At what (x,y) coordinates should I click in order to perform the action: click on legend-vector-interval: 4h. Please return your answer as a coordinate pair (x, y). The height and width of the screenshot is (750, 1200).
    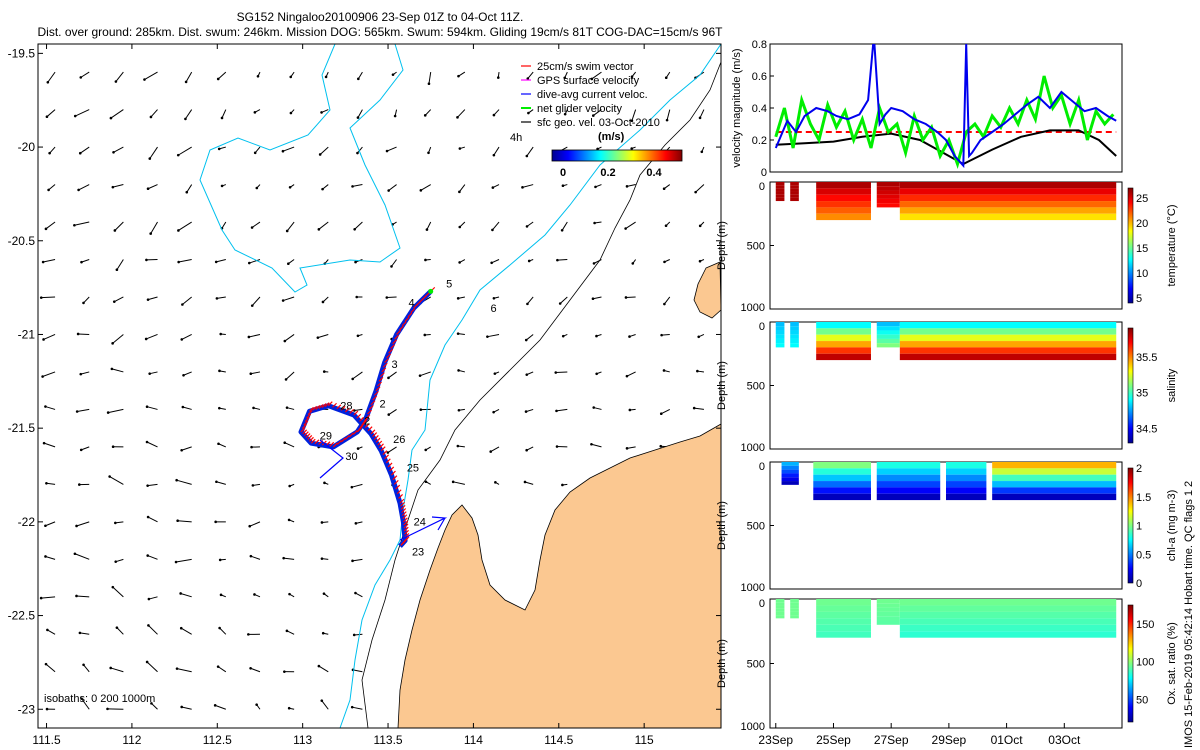
    Looking at the image, I should click on (516, 138).